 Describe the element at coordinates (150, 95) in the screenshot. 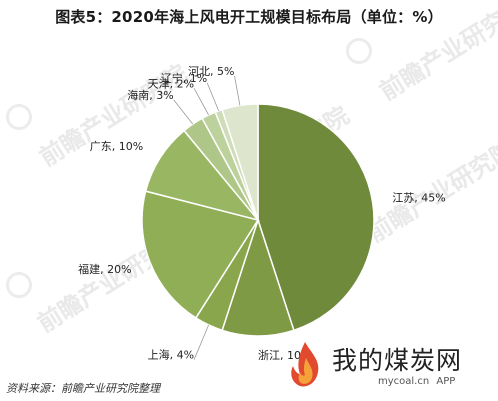

I see `slice-label-5: 海南, 3%` at that location.